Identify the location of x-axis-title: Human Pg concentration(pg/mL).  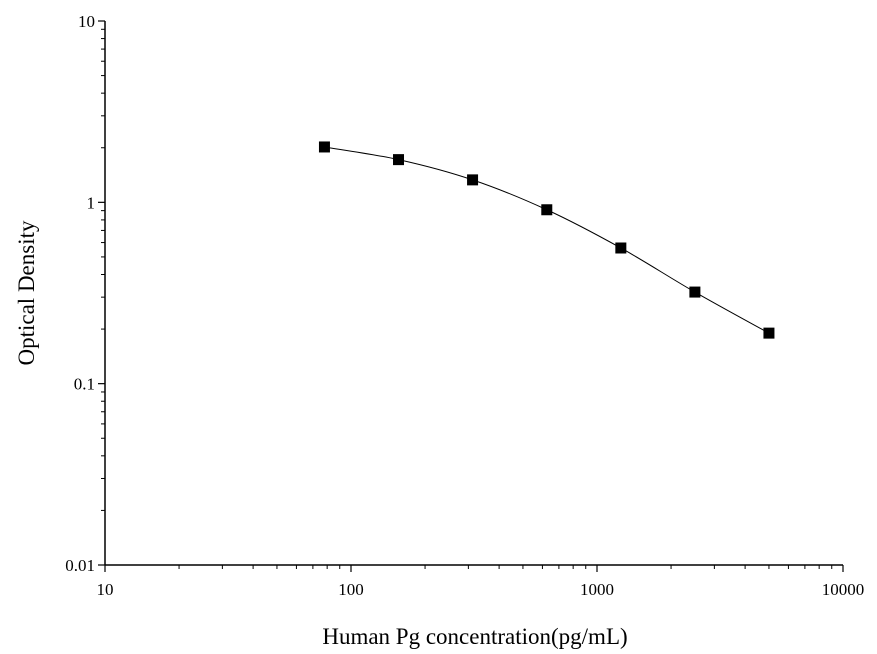
(474, 636).